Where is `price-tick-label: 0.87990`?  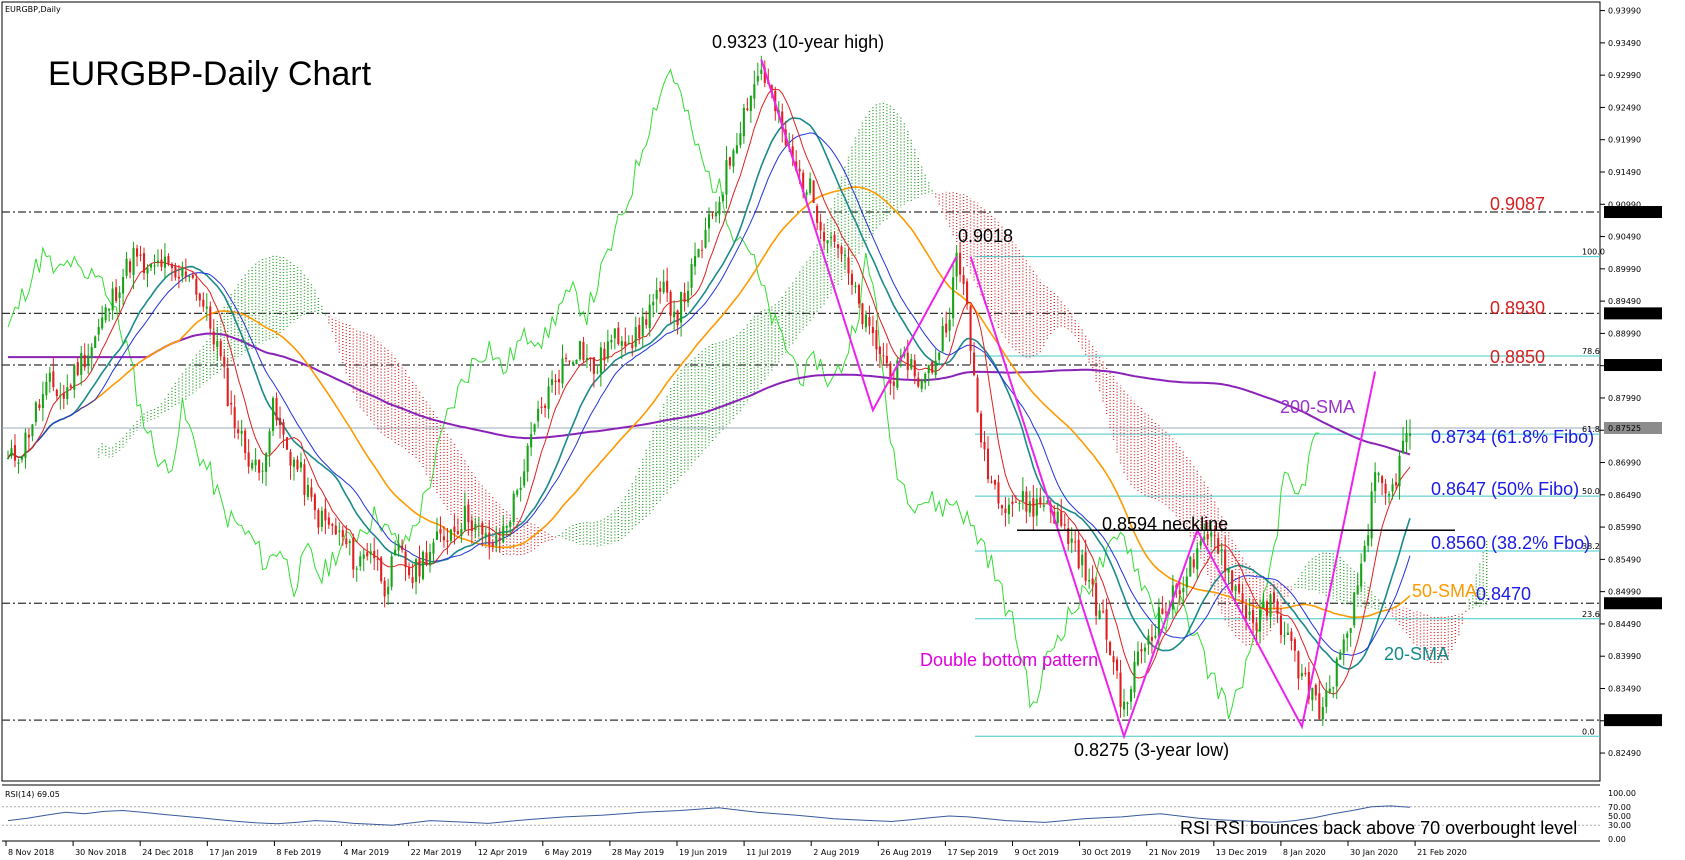 price-tick-label: 0.87990 is located at coordinates (1624, 398).